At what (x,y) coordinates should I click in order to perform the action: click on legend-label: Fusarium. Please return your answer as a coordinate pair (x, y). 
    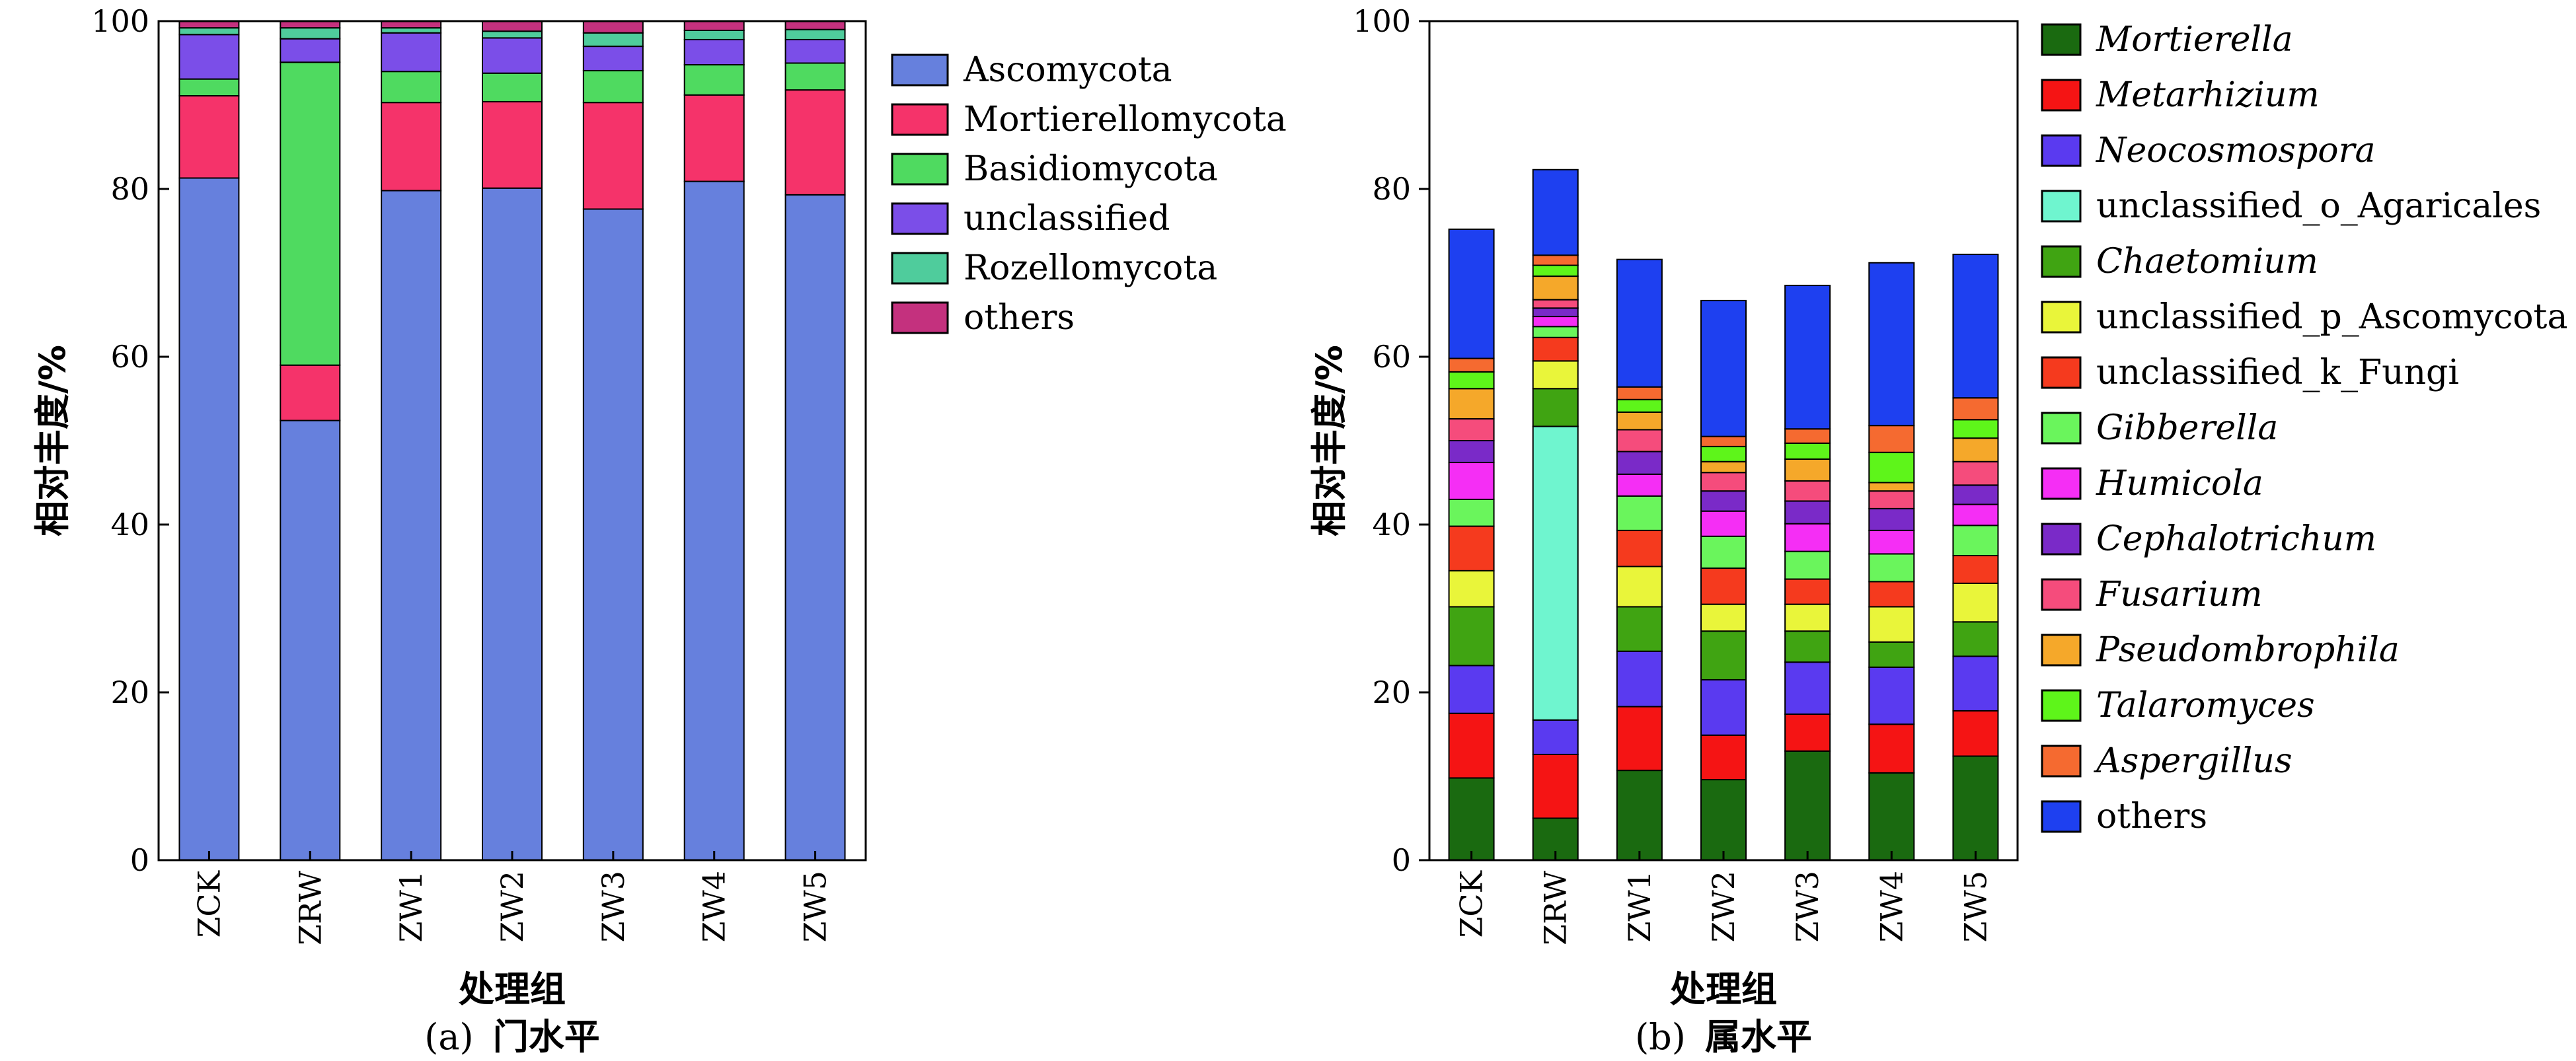
    Looking at the image, I should click on (2179, 594).